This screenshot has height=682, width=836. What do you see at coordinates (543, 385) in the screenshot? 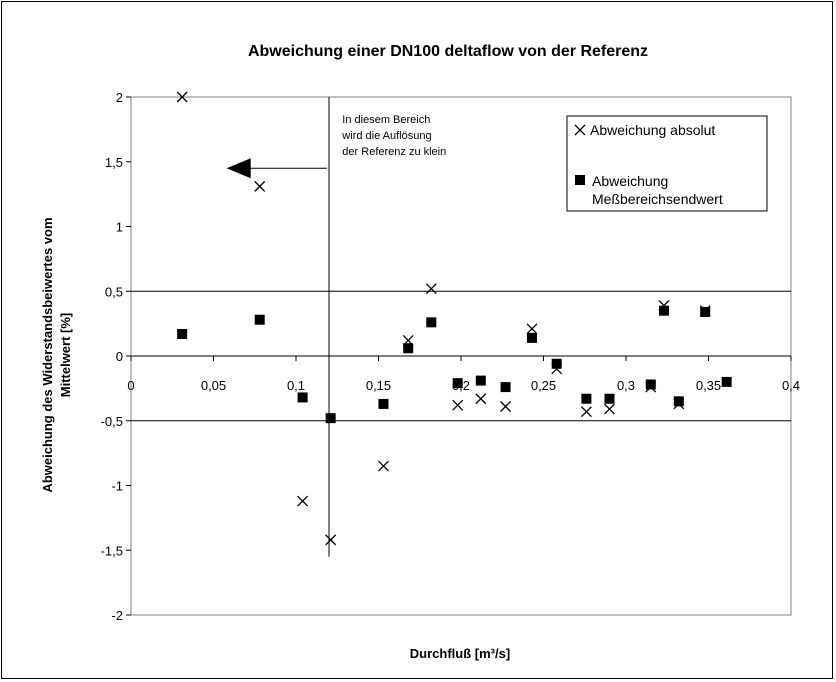
I see `x-tick-label: 0,25` at bounding box center [543, 385].